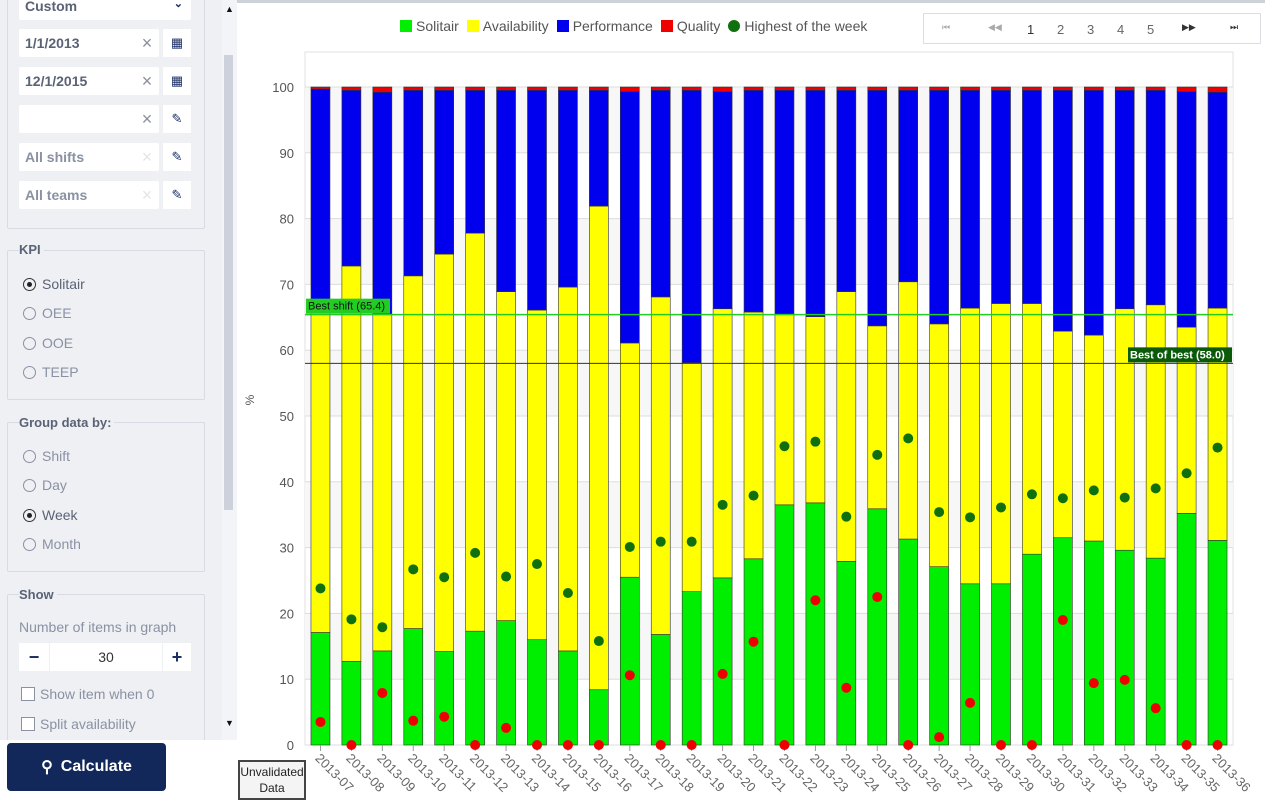  What do you see at coordinates (1234, 27) in the screenshot?
I see `last-page-icon: ⏭` at bounding box center [1234, 27].